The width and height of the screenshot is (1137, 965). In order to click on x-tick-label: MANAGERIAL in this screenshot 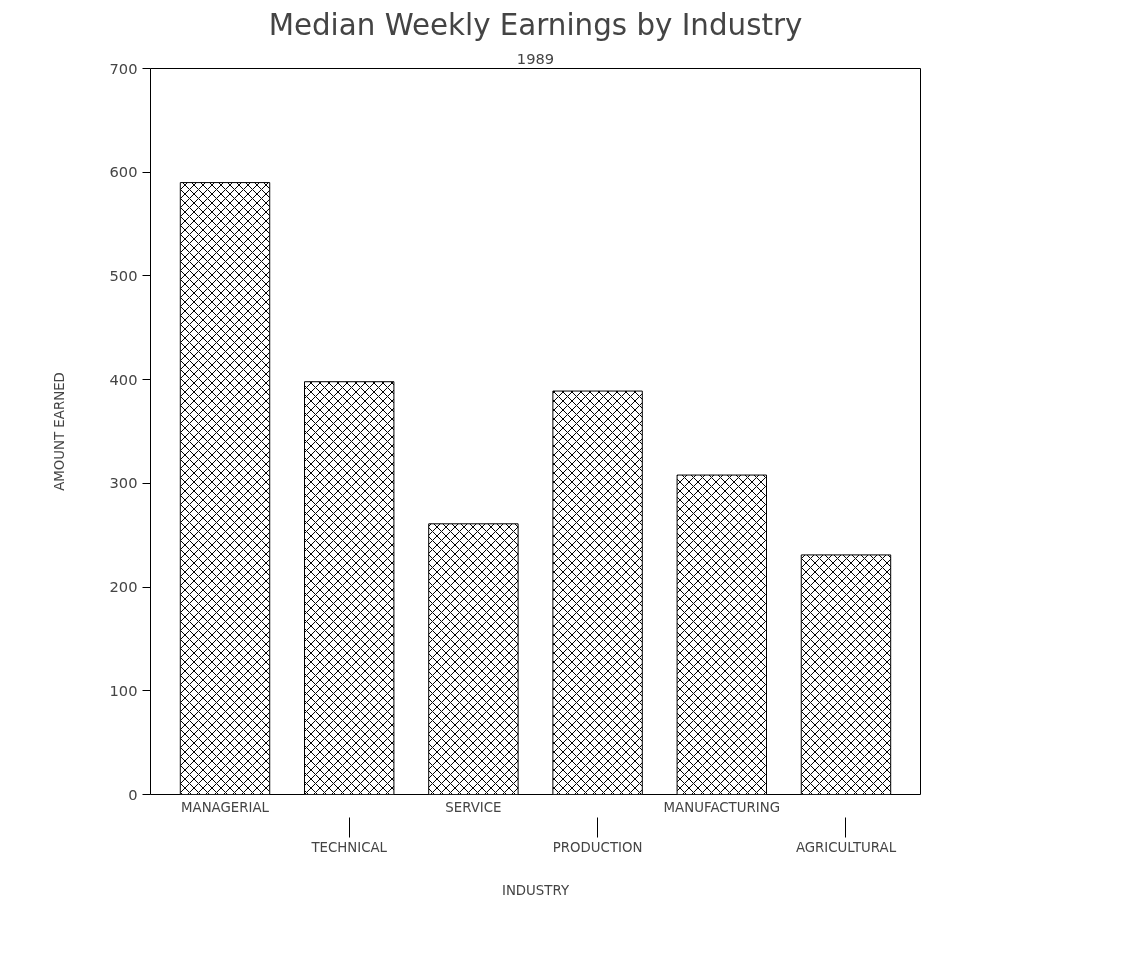, I will do `click(225, 807)`.